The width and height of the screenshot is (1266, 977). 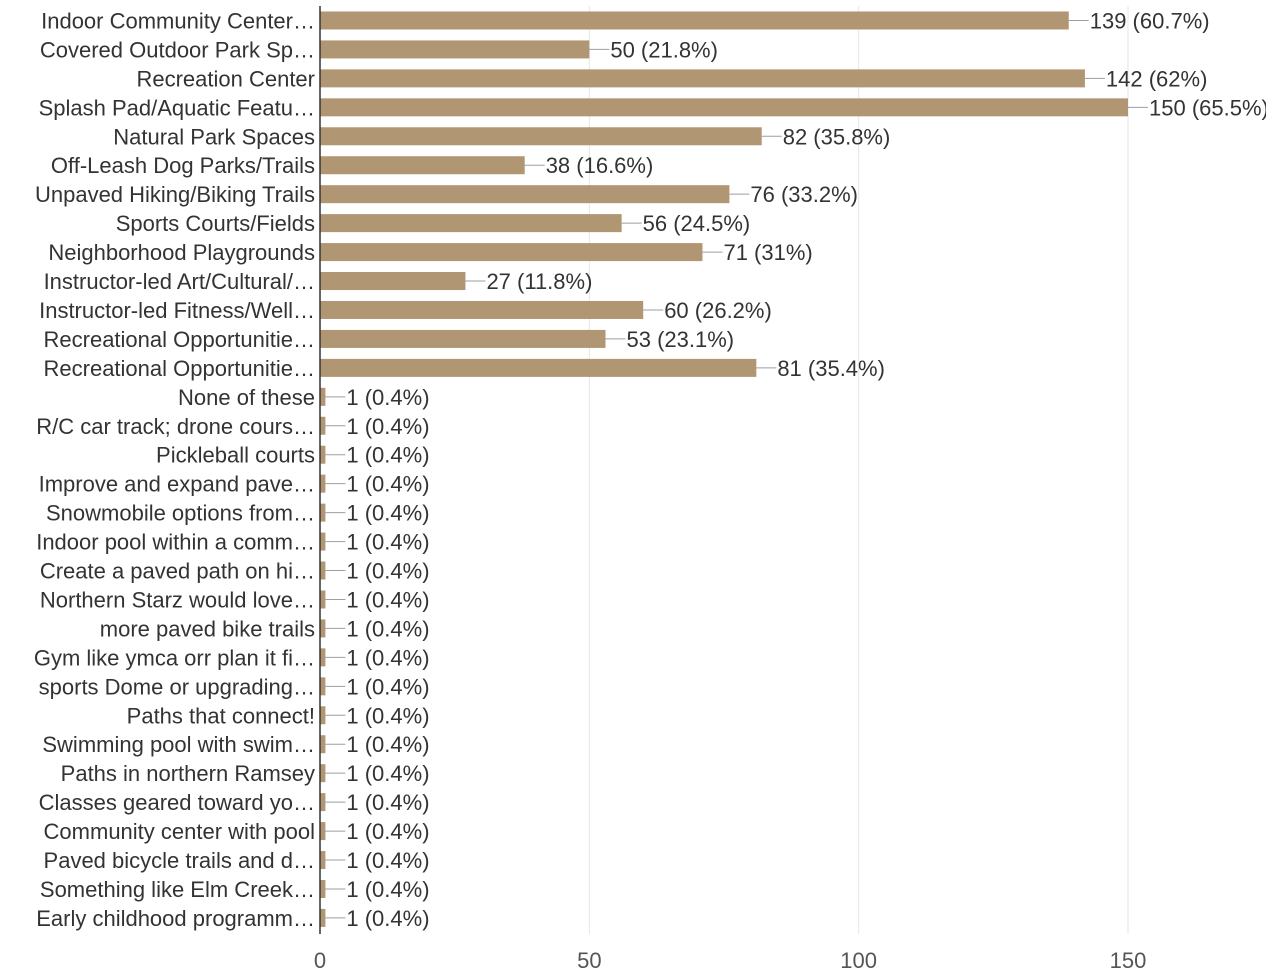 I want to click on data-label-8: 56 (24.5%), so click(x=697, y=223).